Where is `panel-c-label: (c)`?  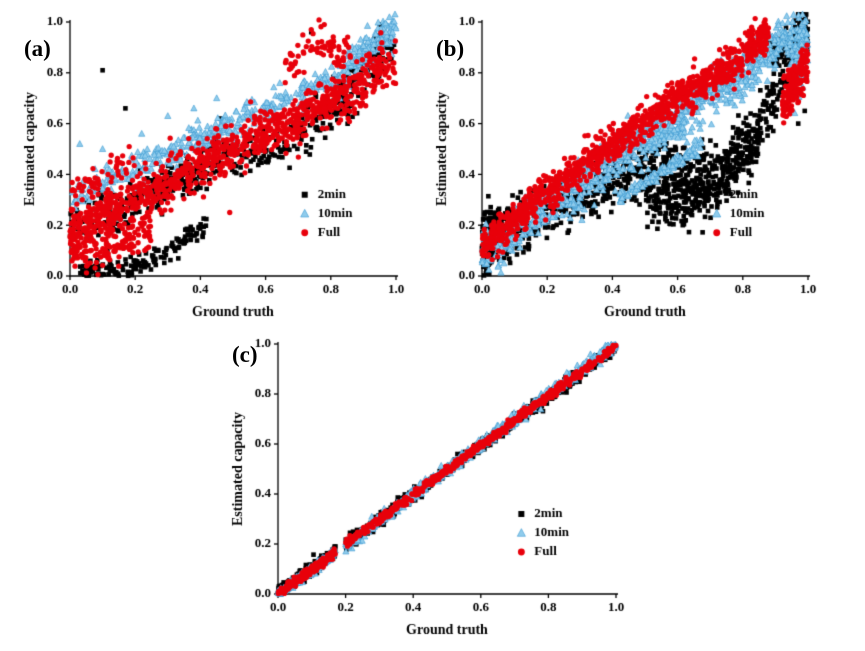
panel-c-label: (c) is located at coordinates (245, 354).